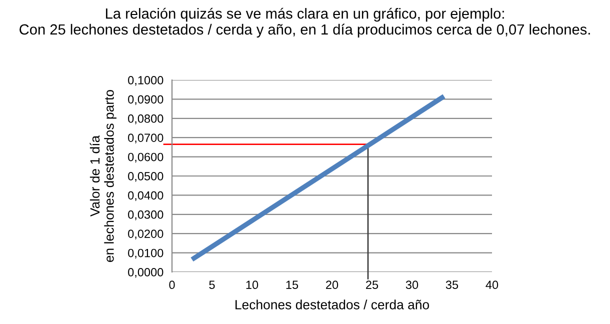 This screenshot has height=324, width=610. I want to click on x-tick-label: 5, so click(212, 285).